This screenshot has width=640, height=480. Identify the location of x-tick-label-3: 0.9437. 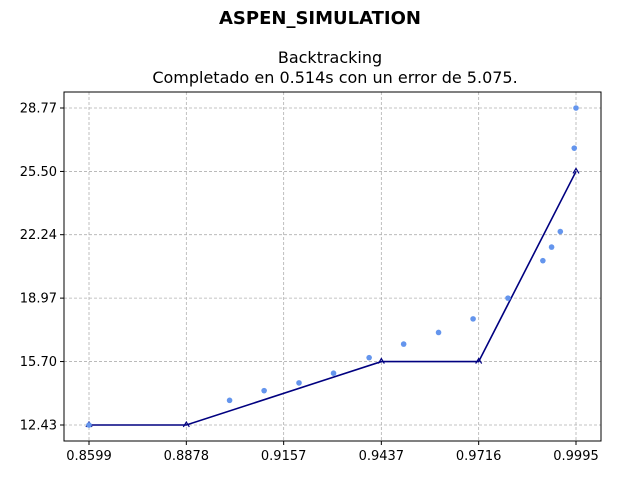
(382, 456).